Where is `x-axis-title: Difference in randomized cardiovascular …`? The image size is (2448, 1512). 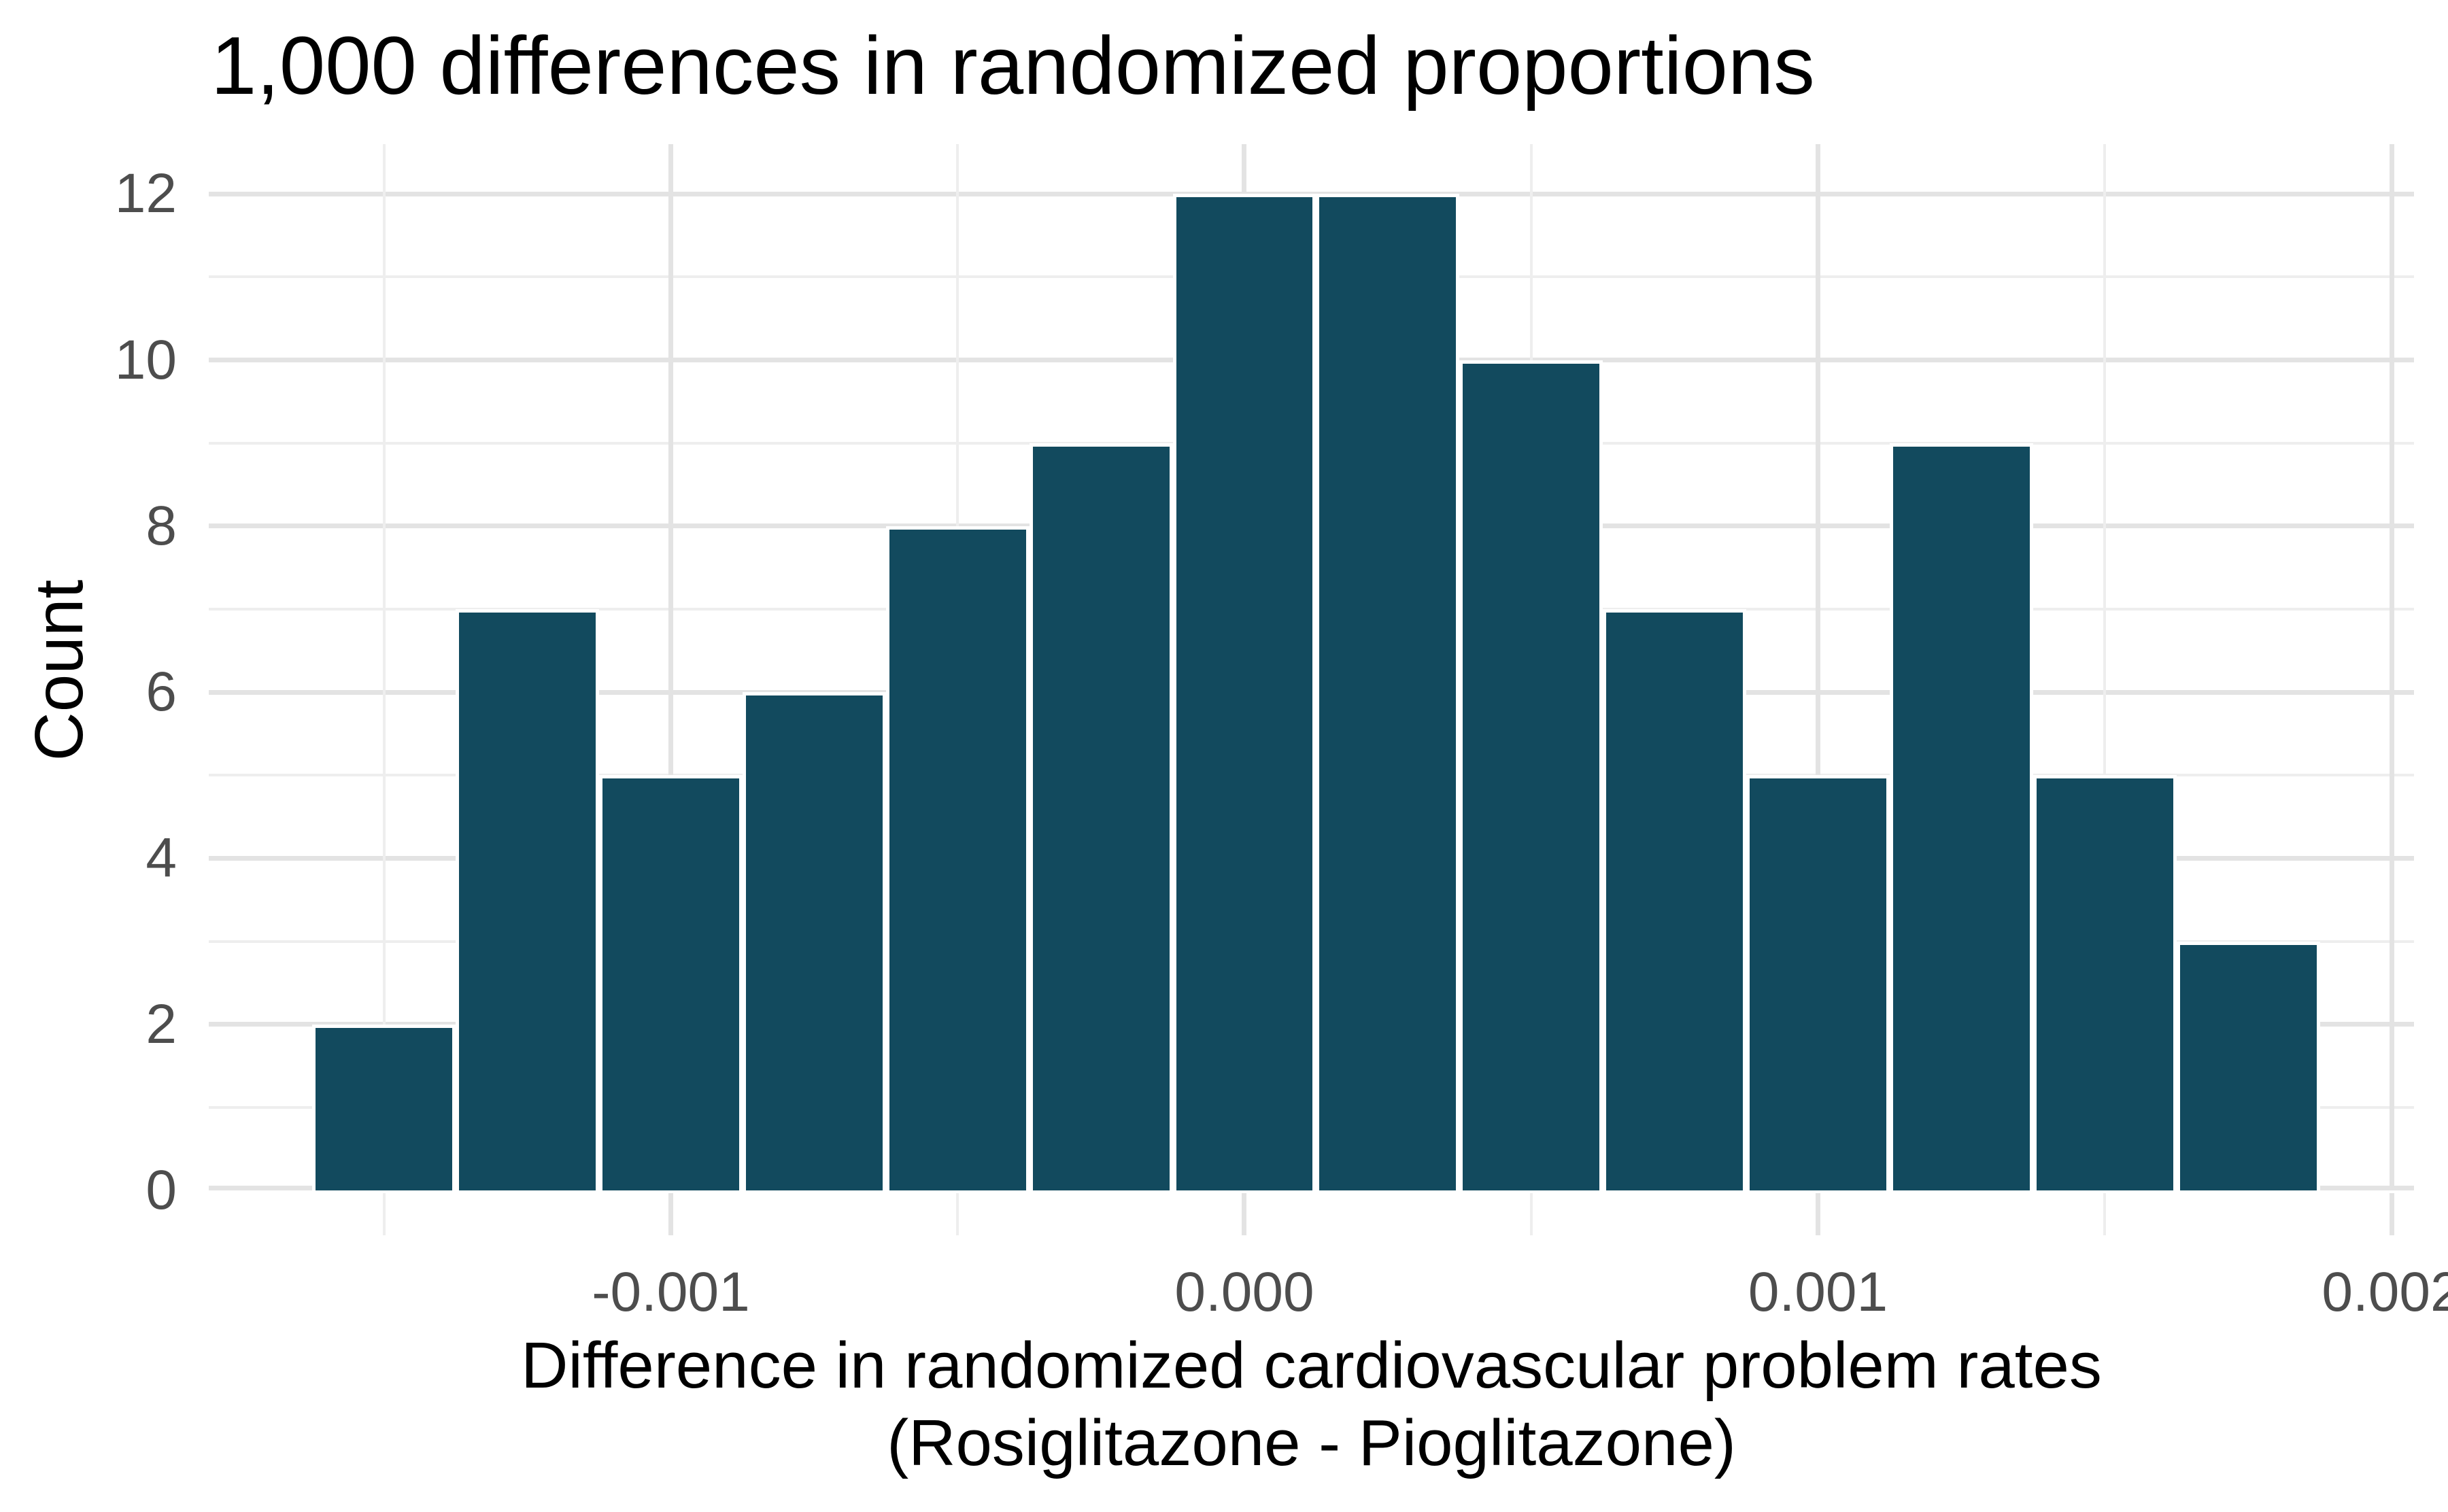 x-axis-title: Difference in randomized cardiovascular … is located at coordinates (1312, 1404).